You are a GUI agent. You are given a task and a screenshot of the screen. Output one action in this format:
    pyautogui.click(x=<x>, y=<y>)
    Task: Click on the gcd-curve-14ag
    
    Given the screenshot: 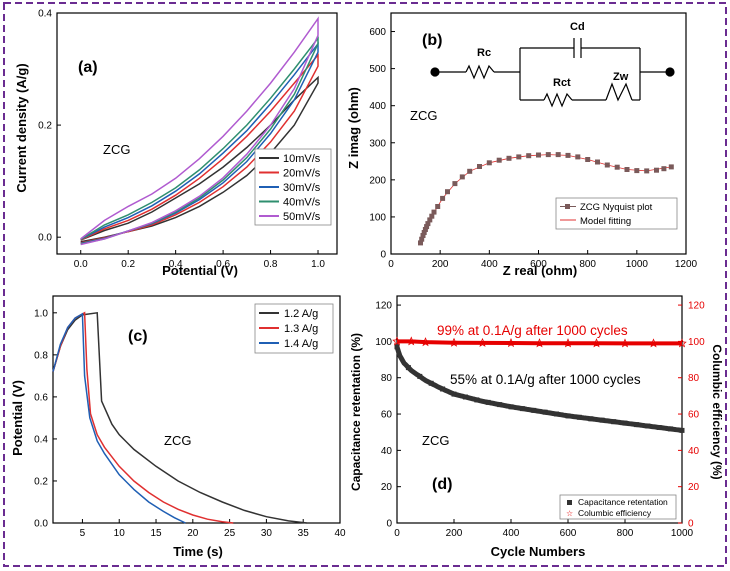 What is the action you would take?
    pyautogui.click(x=119, y=418)
    